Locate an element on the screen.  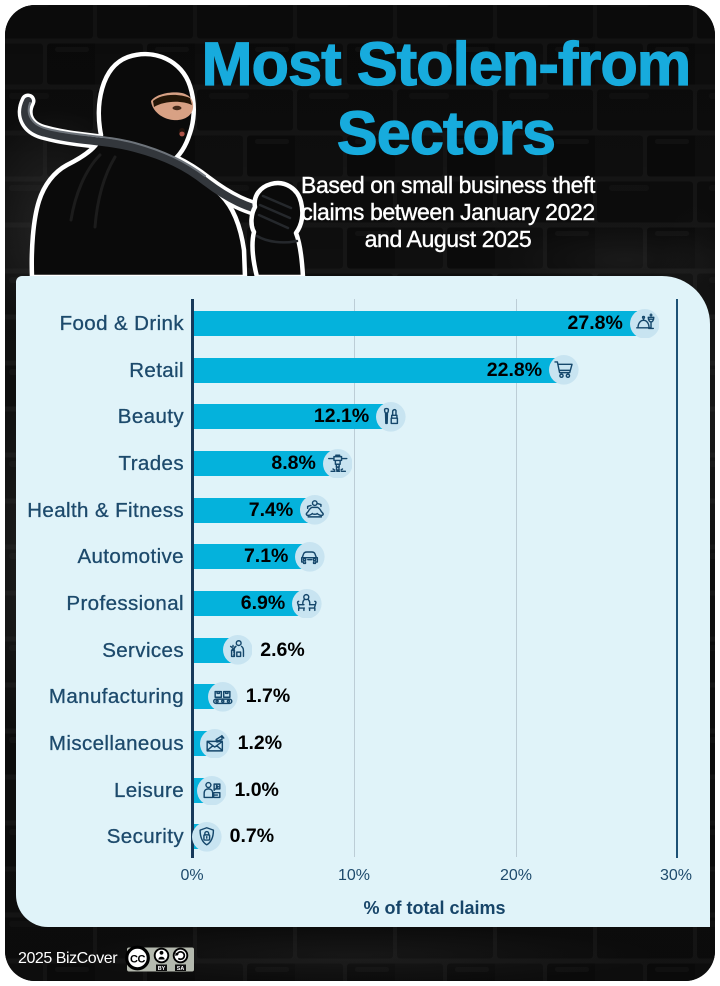
svg-text: BY is located at coordinates (162, 969).